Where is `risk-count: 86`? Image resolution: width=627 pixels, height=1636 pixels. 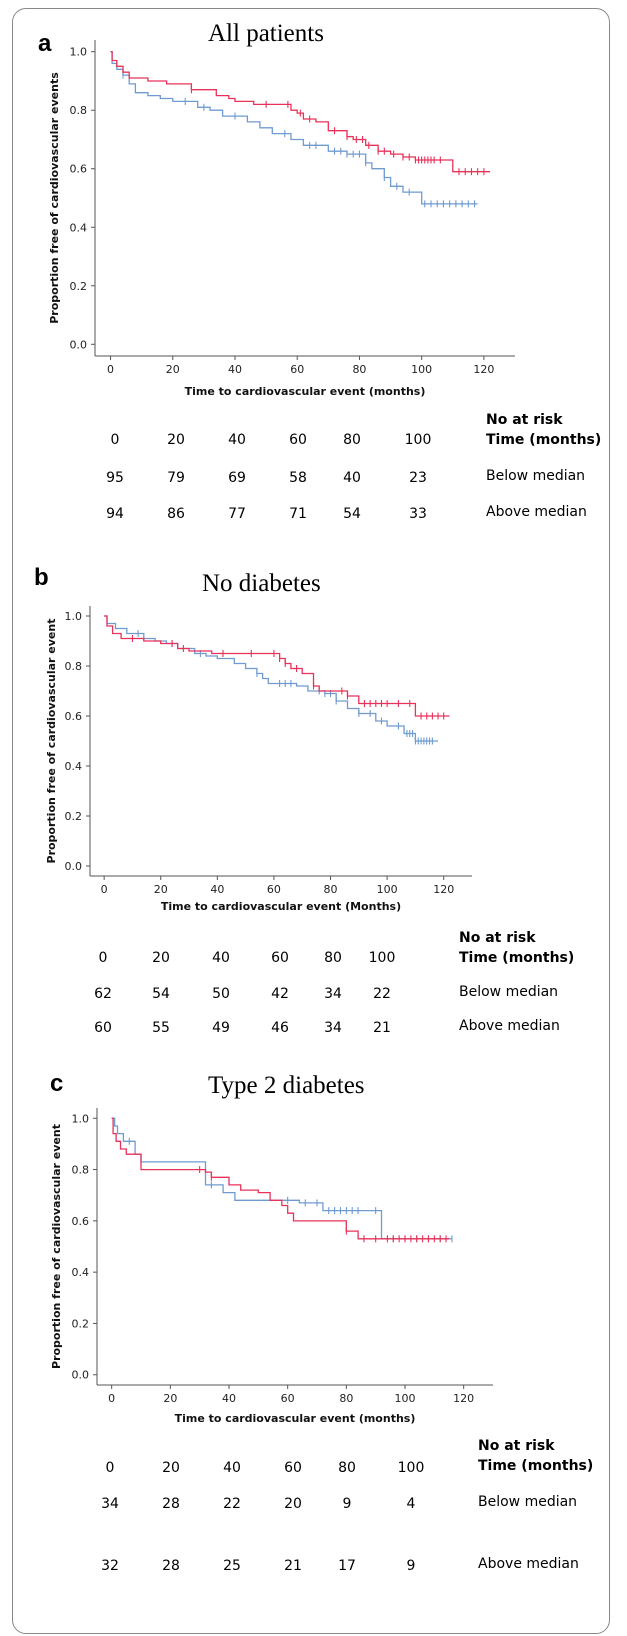
risk-count: 86 is located at coordinates (176, 514).